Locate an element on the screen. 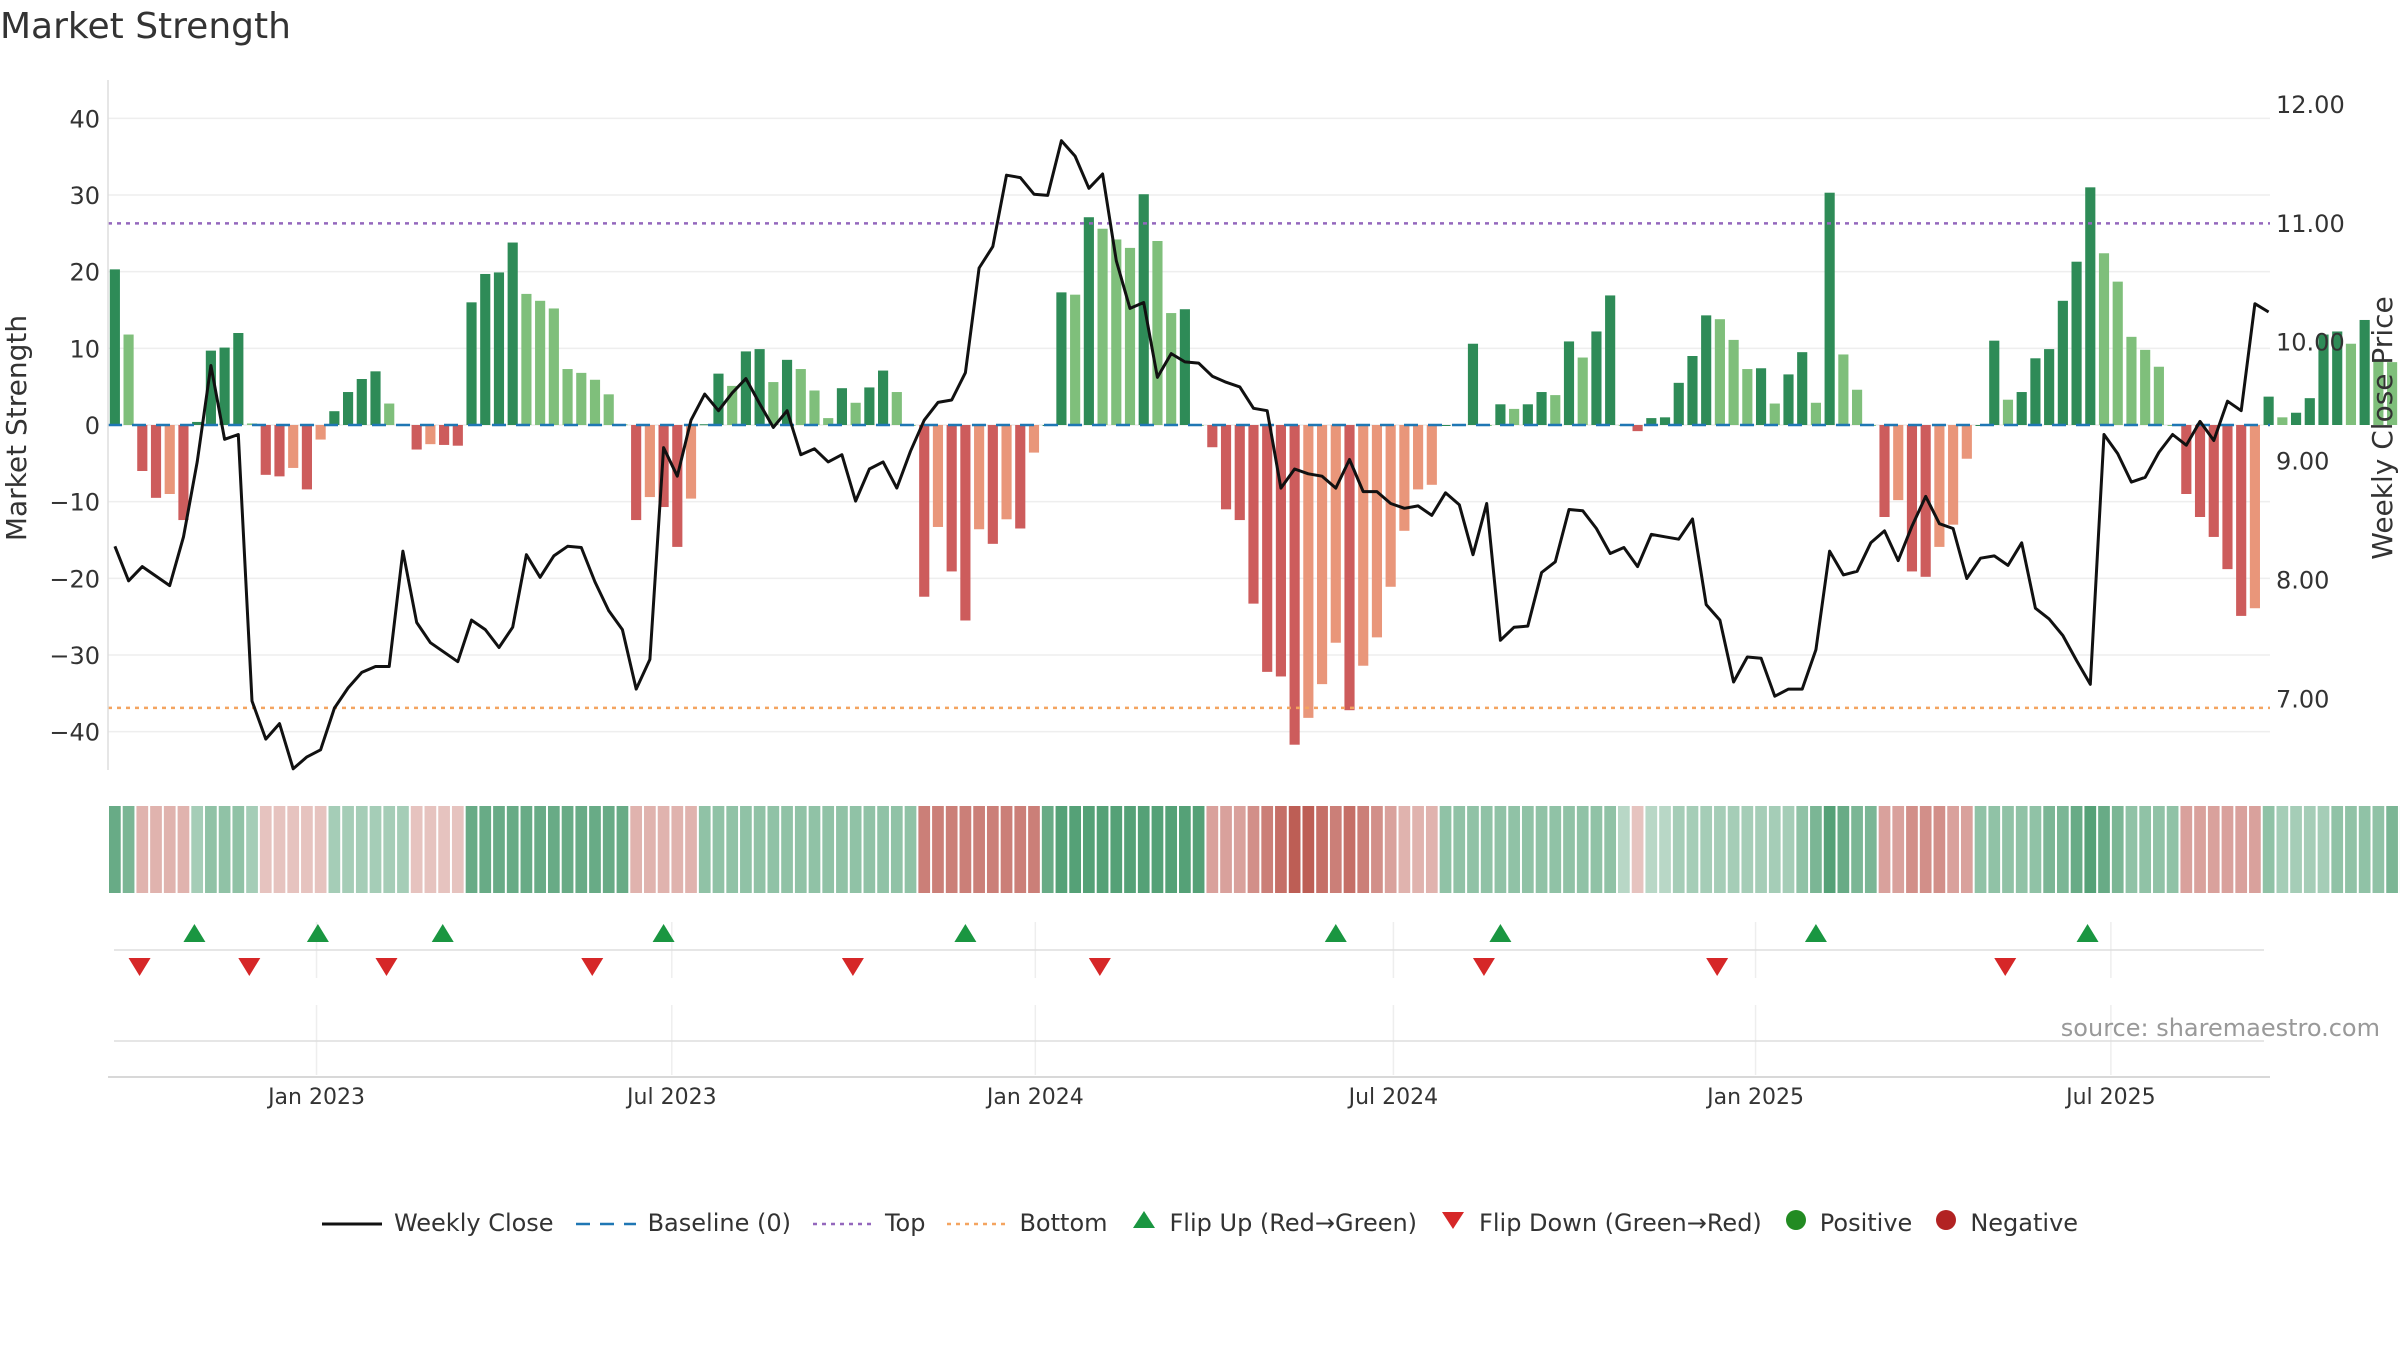 This screenshot has height=1350, width=2400. legend-item-flipdown: Flip Down (Green→Red) is located at coordinates (1600, 1223).